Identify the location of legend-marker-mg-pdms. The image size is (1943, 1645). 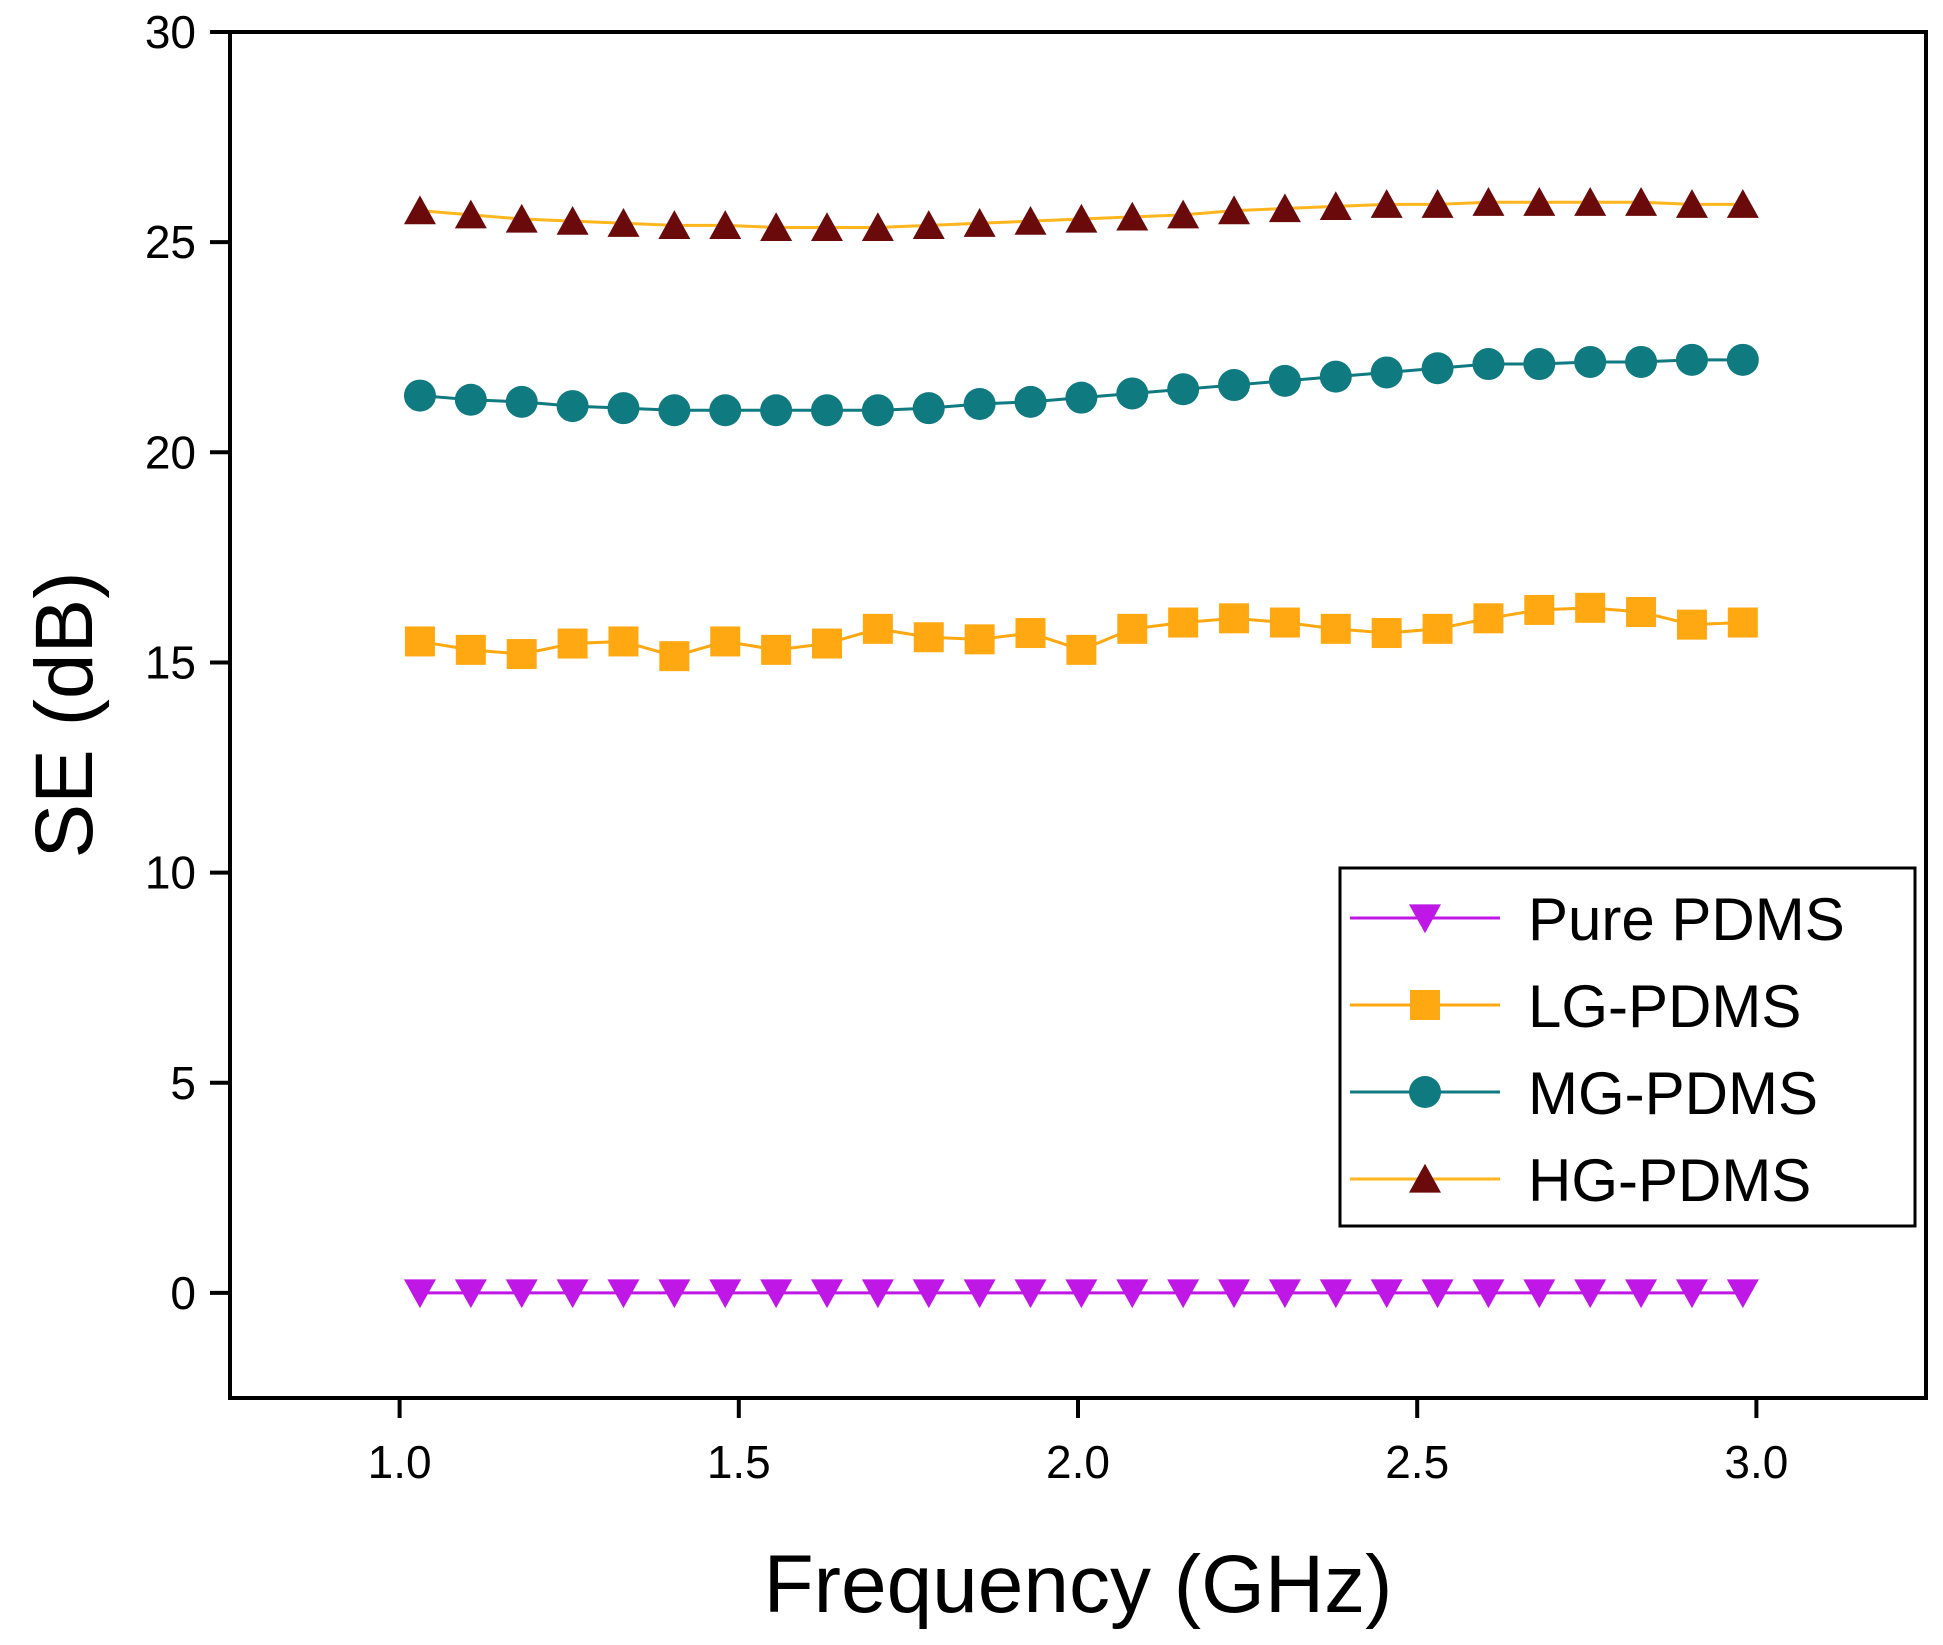
(1425, 1092).